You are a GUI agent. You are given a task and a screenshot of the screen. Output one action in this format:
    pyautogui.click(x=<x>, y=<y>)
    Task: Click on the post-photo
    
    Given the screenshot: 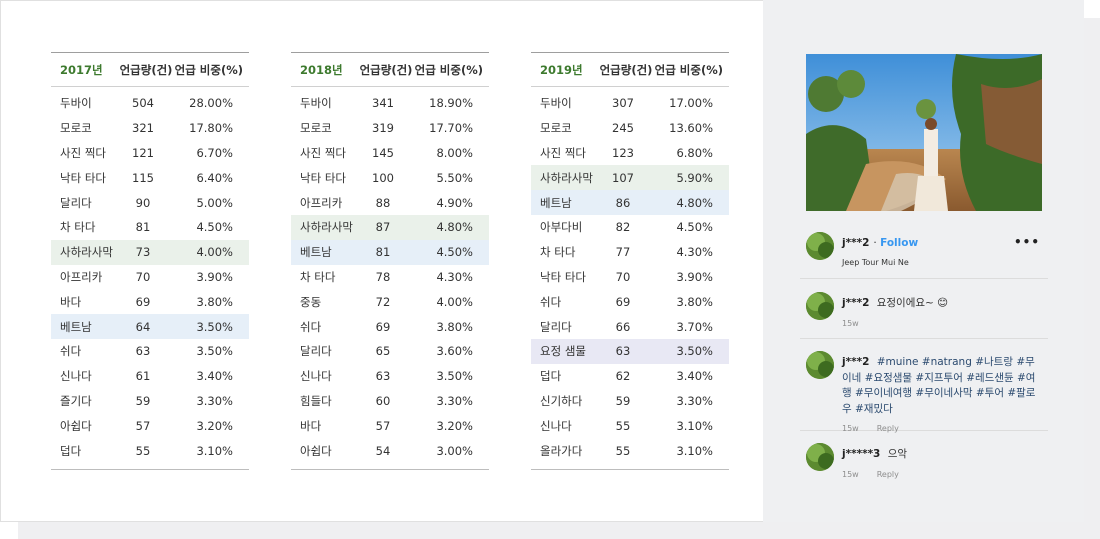 What is the action you would take?
    pyautogui.click(x=924, y=132)
    